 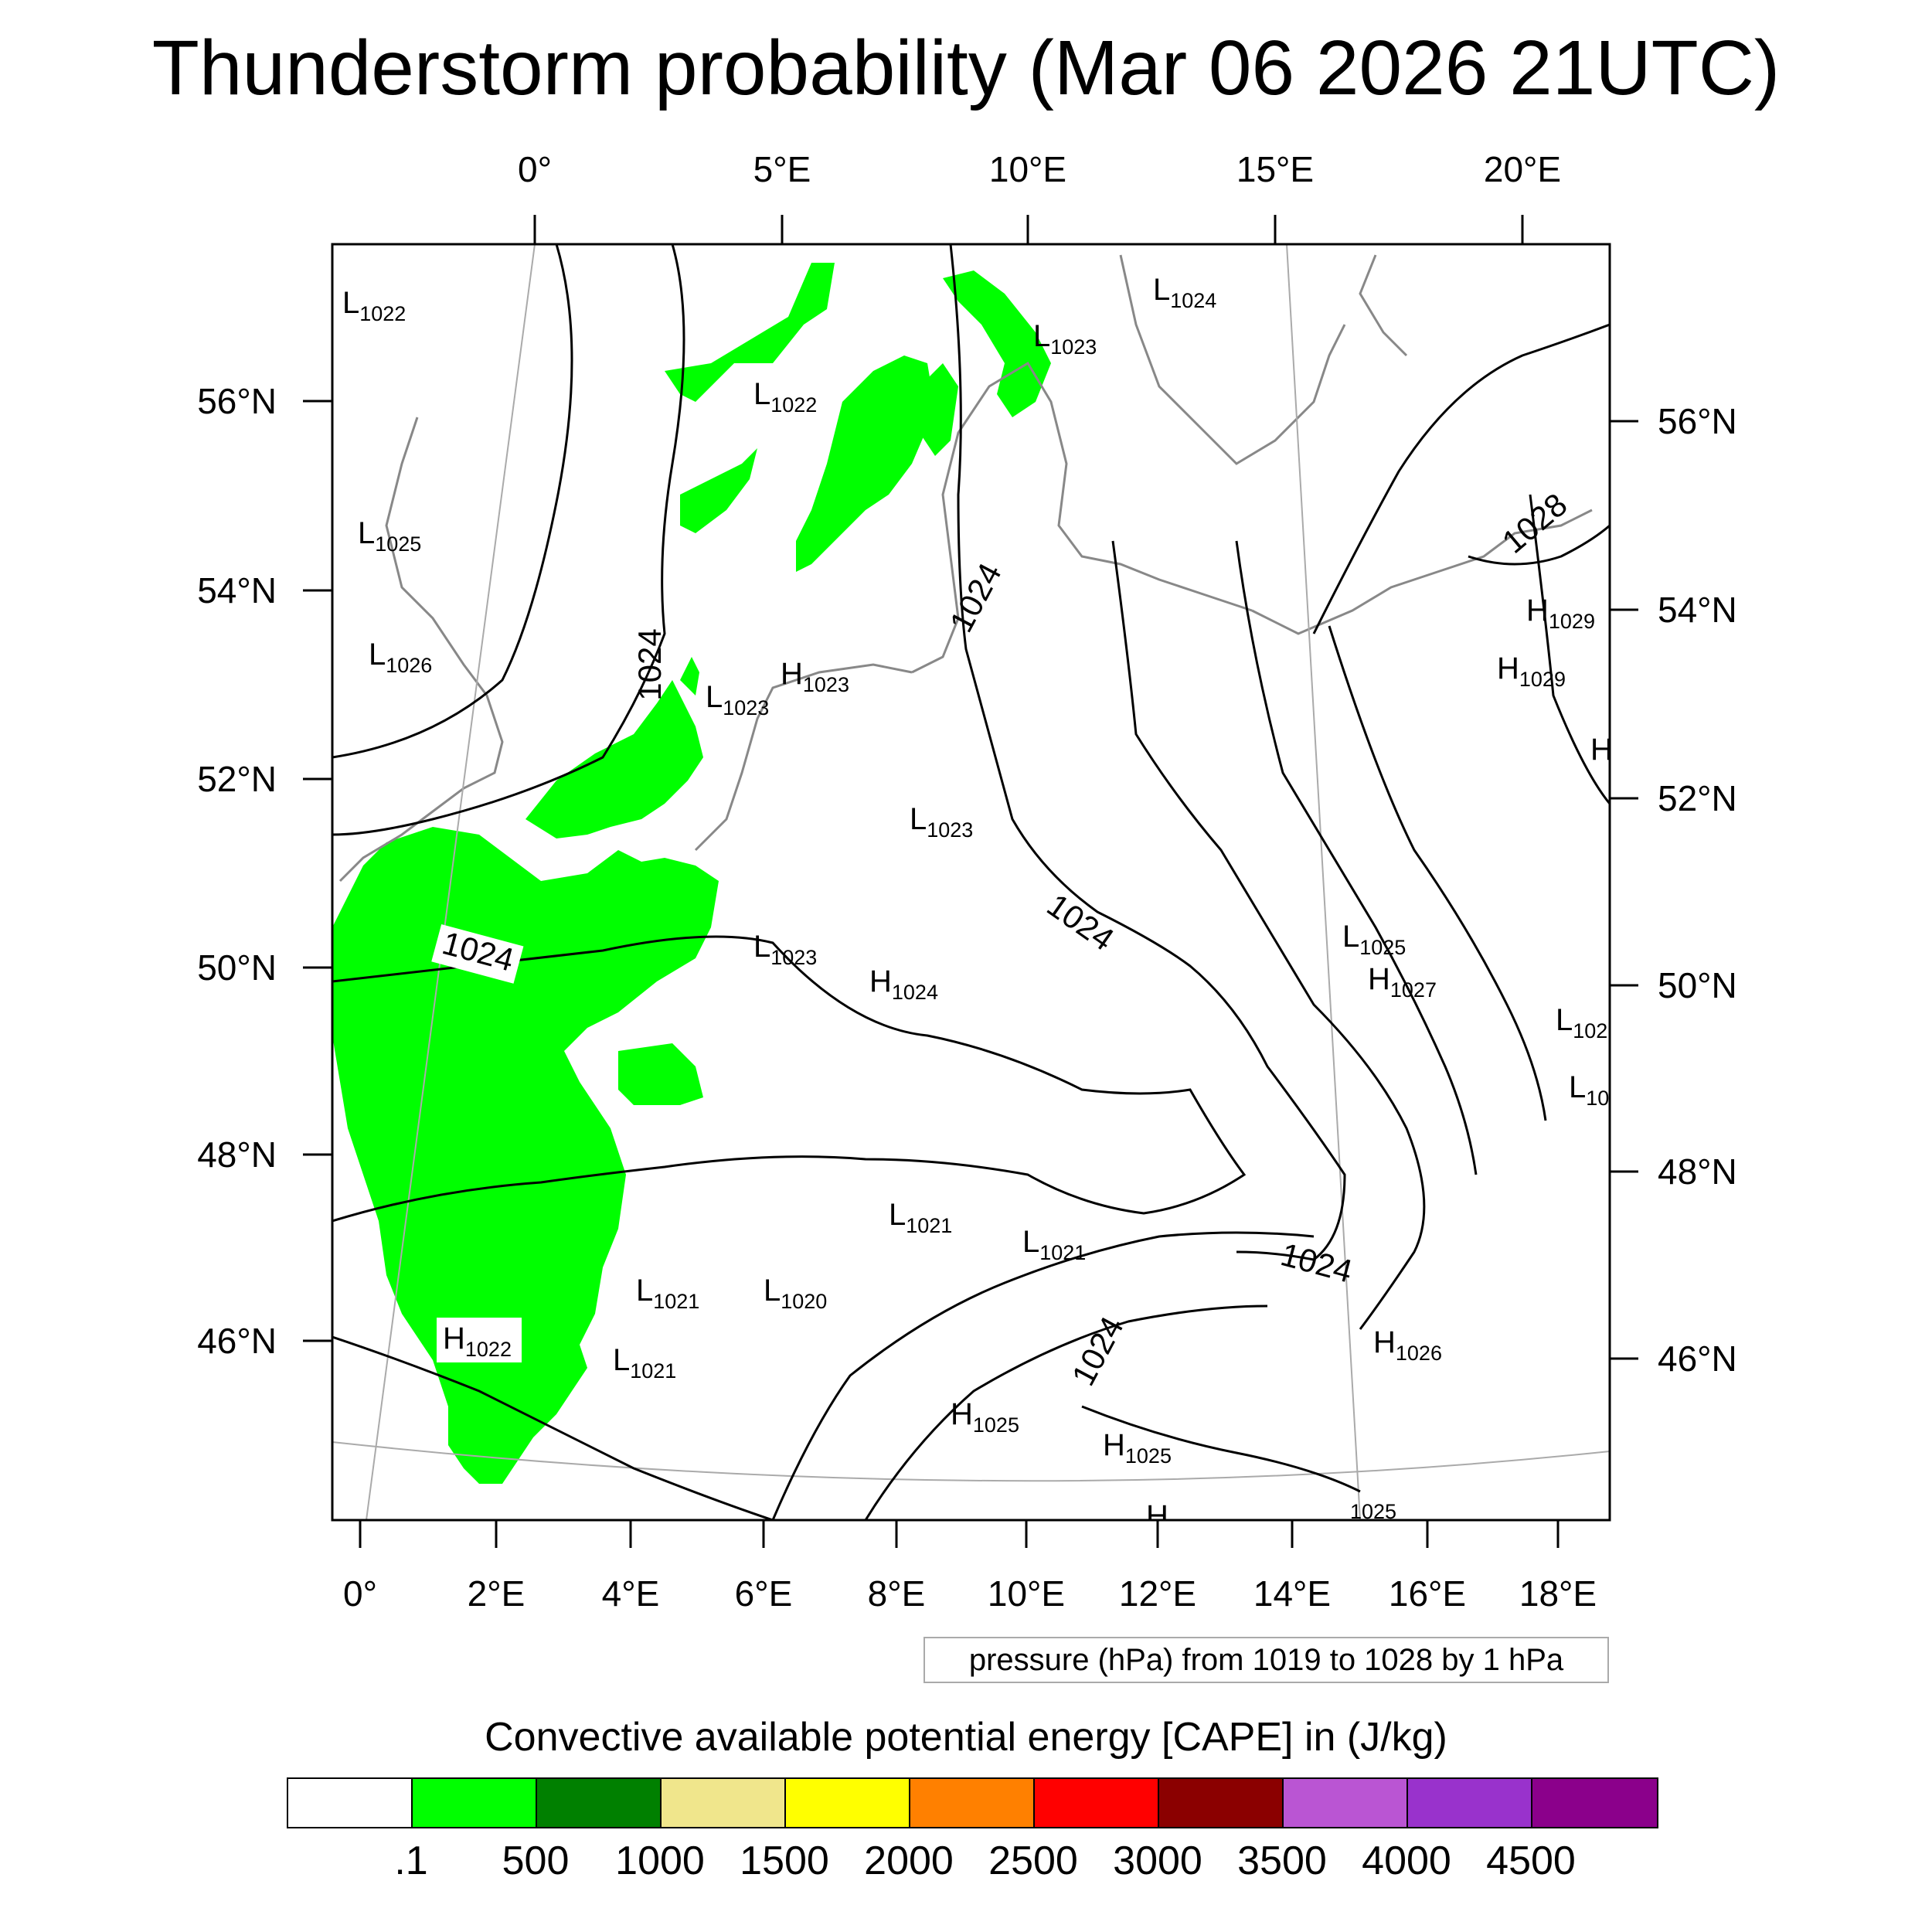 What do you see at coordinates (1698, 421) in the screenshot?
I see `right-lat-label: 56°N` at bounding box center [1698, 421].